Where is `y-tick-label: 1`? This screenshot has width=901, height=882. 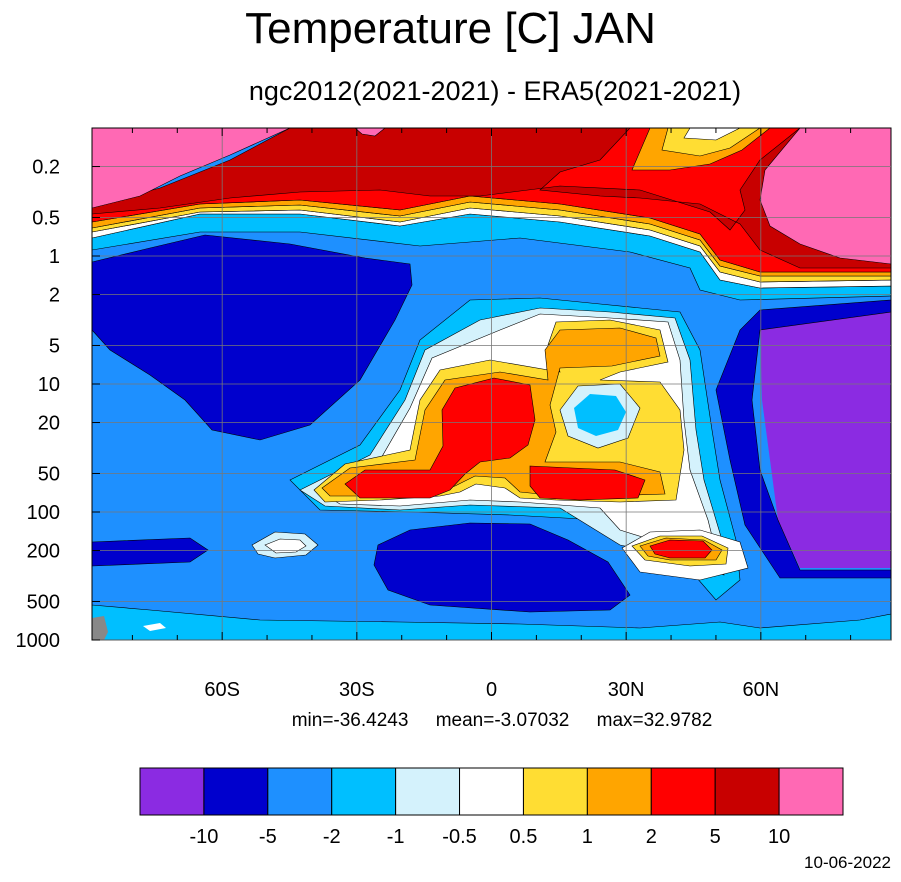
y-tick-label: 1 is located at coordinates (54, 257).